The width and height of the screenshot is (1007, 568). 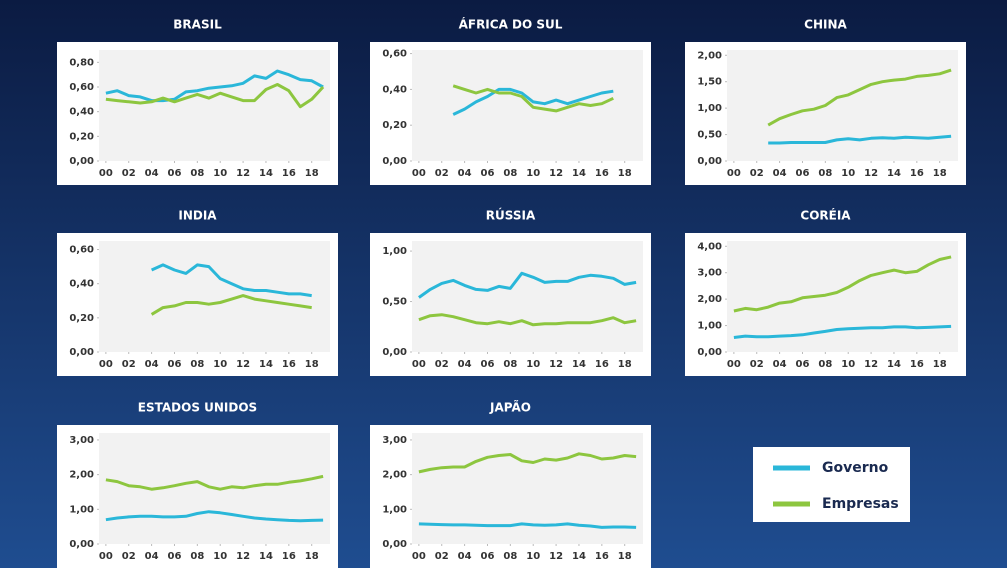 I want to click on chart-title: RÚSSIA, so click(x=511, y=215).